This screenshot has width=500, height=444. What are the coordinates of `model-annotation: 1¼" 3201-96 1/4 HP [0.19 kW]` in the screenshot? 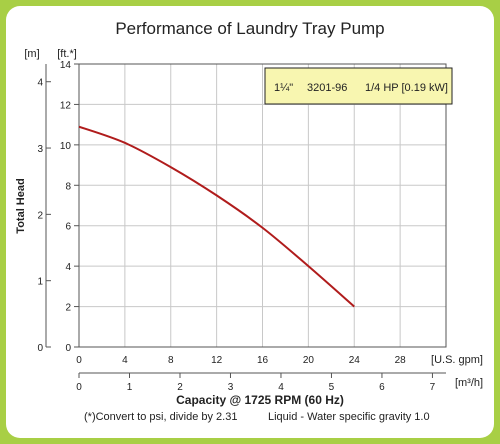 It's located at (358, 86).